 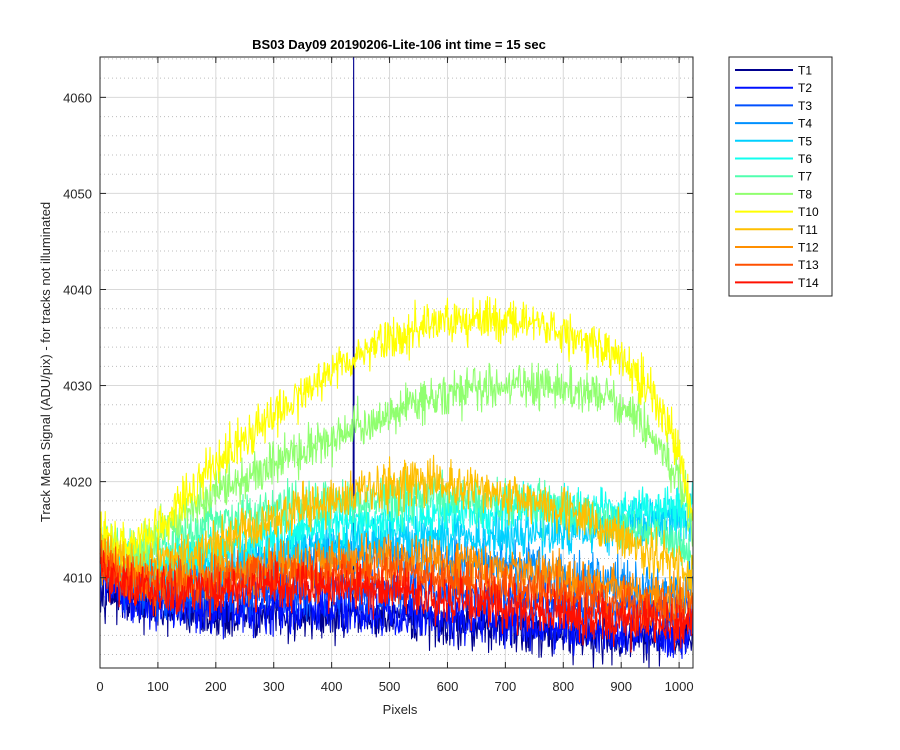 What do you see at coordinates (805, 141) in the screenshot?
I see `legend-label-t5: T5` at bounding box center [805, 141].